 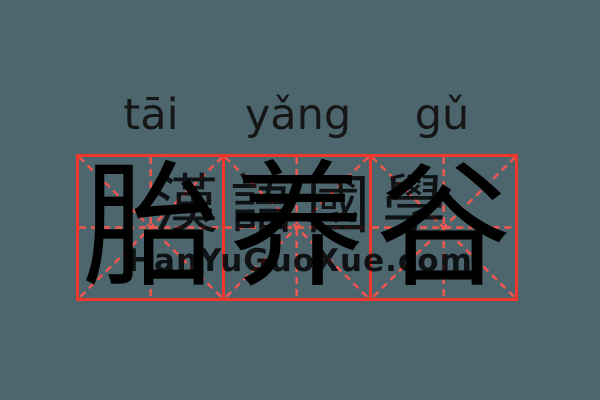 I want to click on pinyin-syllable-3: gǔ, so click(x=442, y=115).